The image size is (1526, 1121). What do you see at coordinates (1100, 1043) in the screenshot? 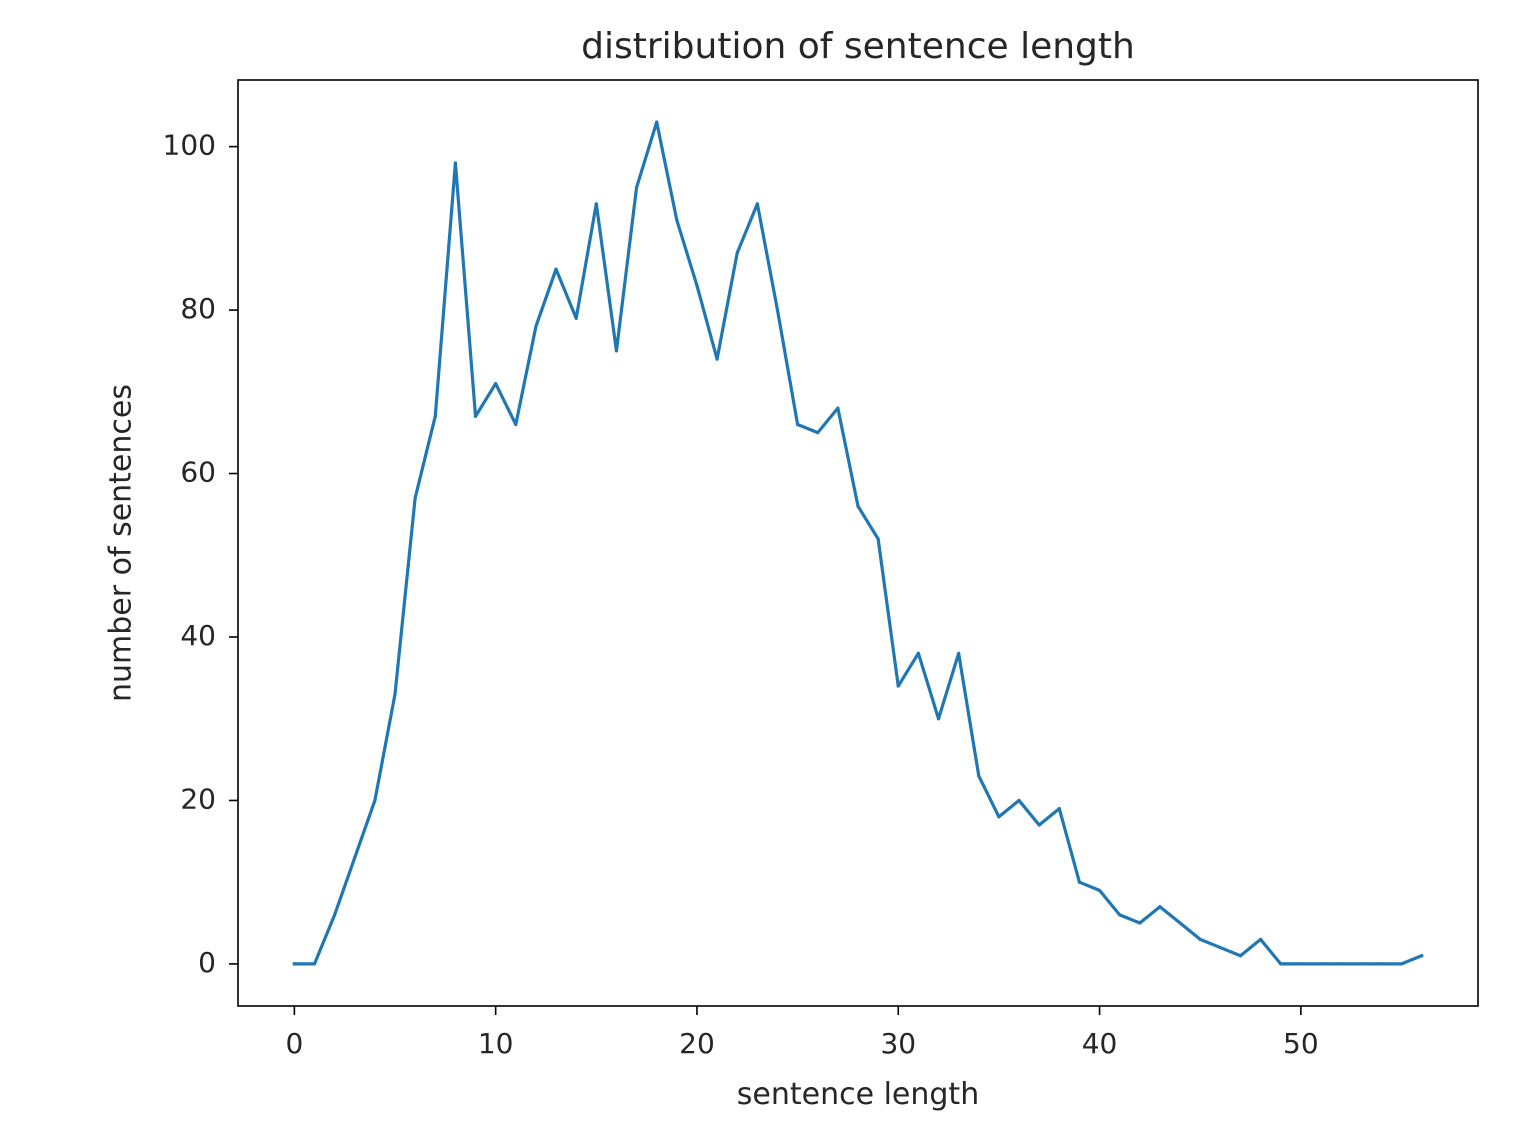
I see `x-tick-label: 40` at bounding box center [1100, 1043].